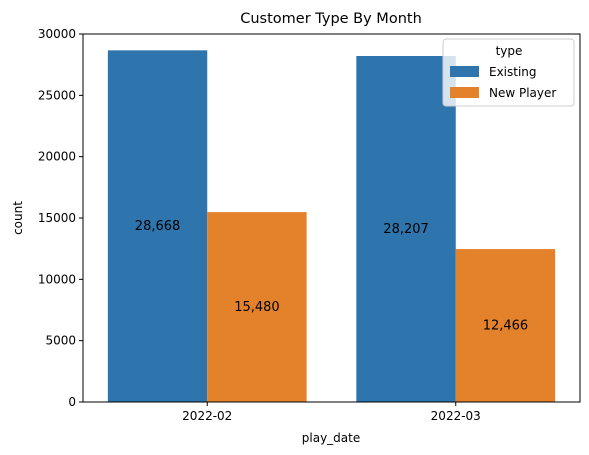 This screenshot has width=589, height=455. I want to click on y-tick-label: 25000, so click(57, 95).